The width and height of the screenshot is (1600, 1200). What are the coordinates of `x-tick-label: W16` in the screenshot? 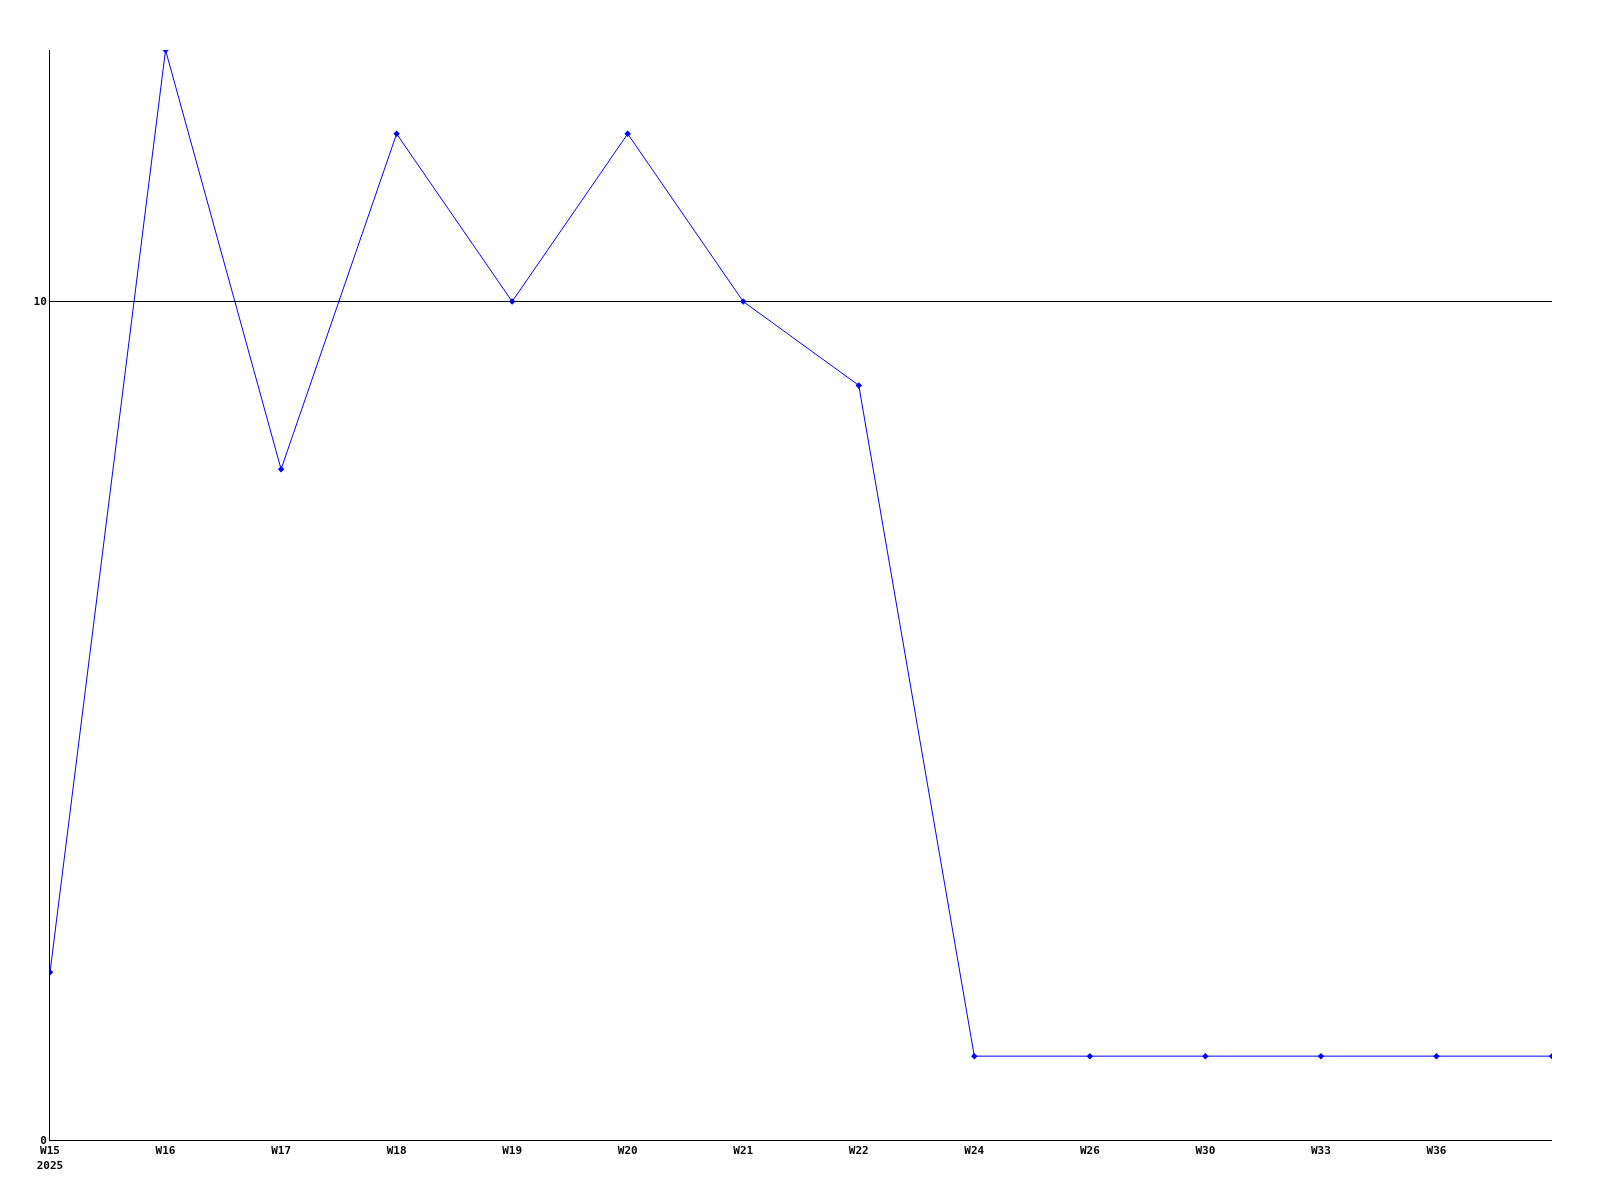 It's located at (165, 1151).